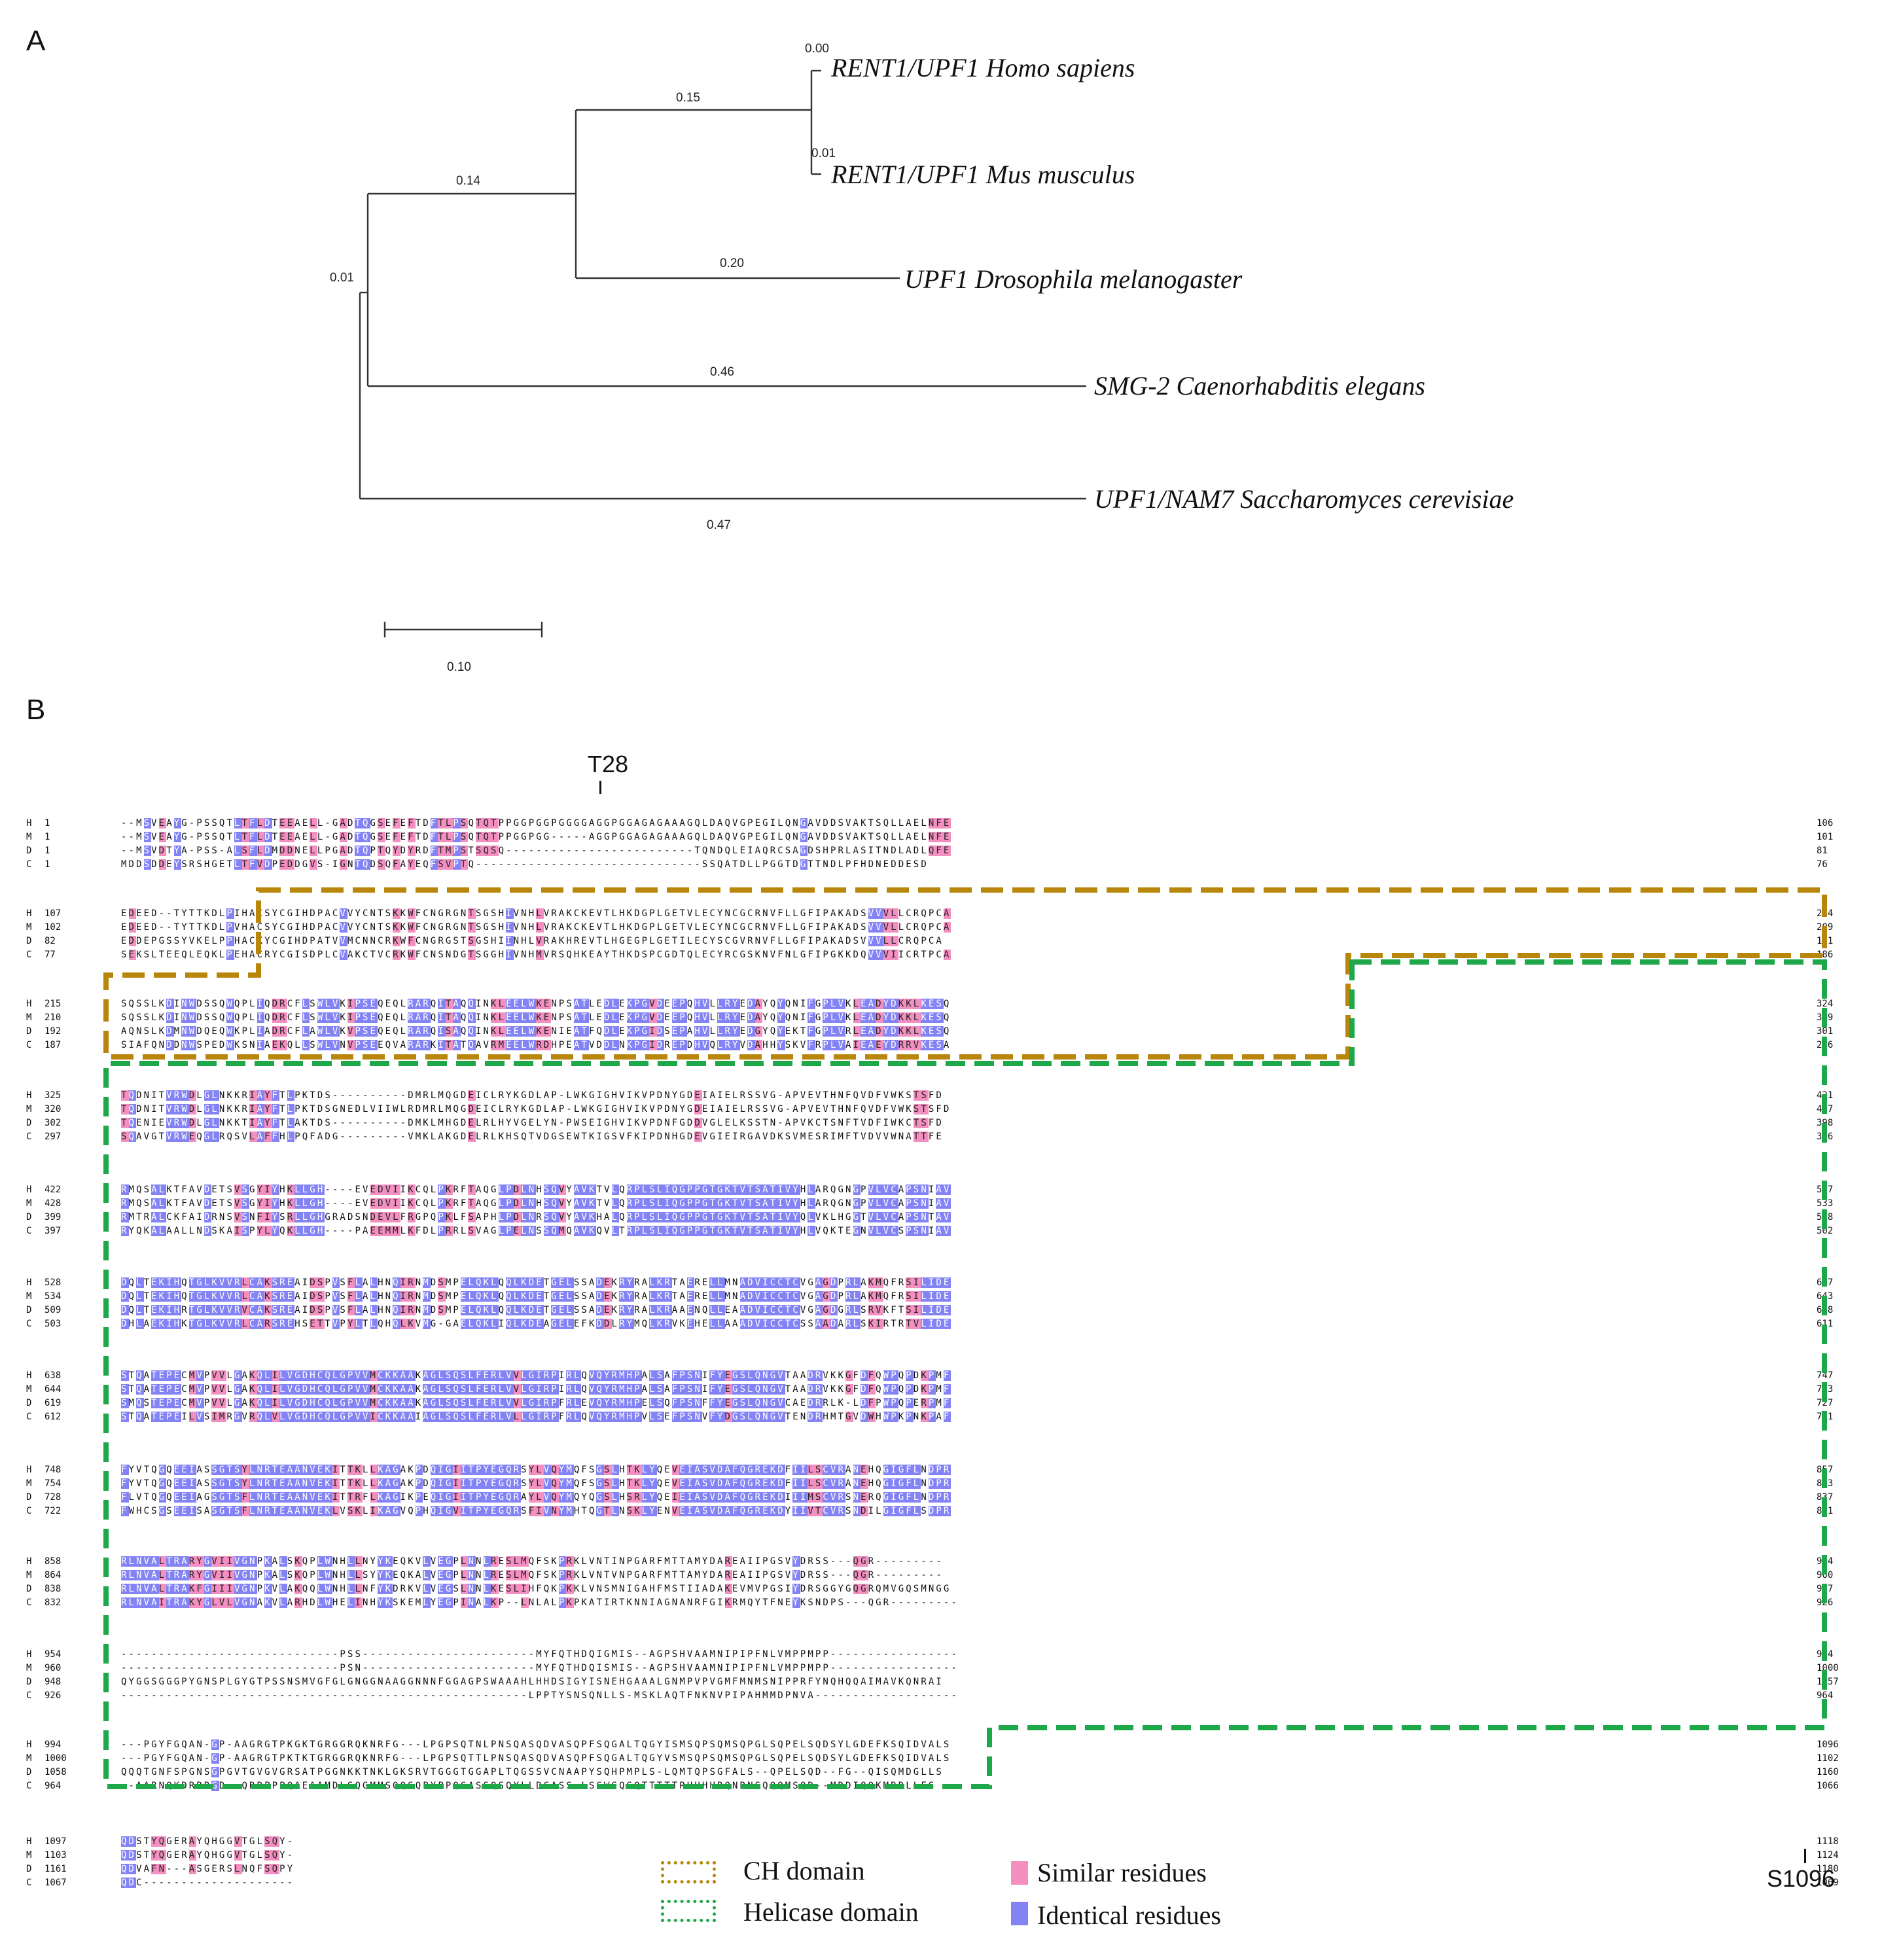 The width and height of the screenshot is (1882, 1960). I want to click on alignment-start-position: 215, so click(53, 1004).